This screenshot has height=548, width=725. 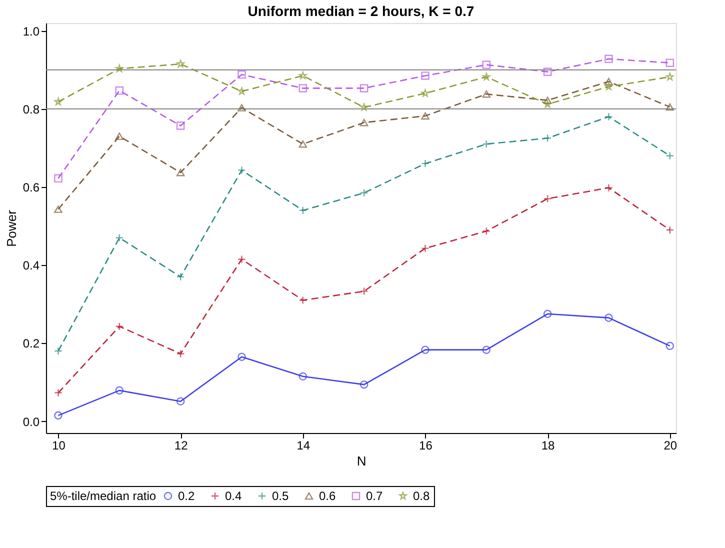 What do you see at coordinates (548, 445) in the screenshot?
I see `x-tick-label: 18` at bounding box center [548, 445].